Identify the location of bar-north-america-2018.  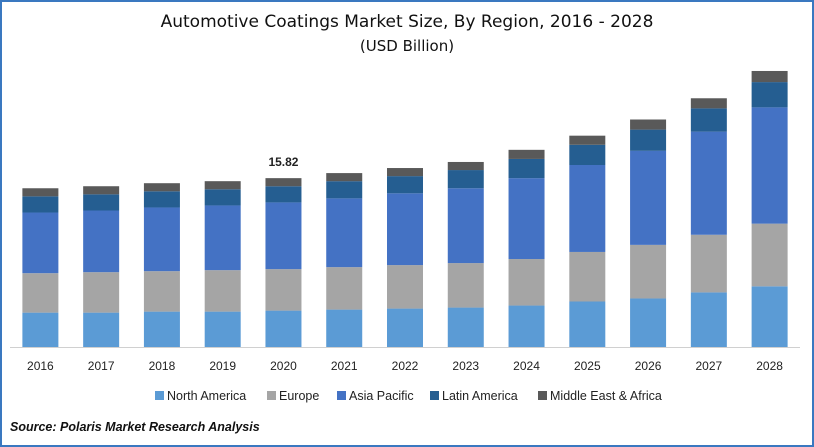
(161, 329).